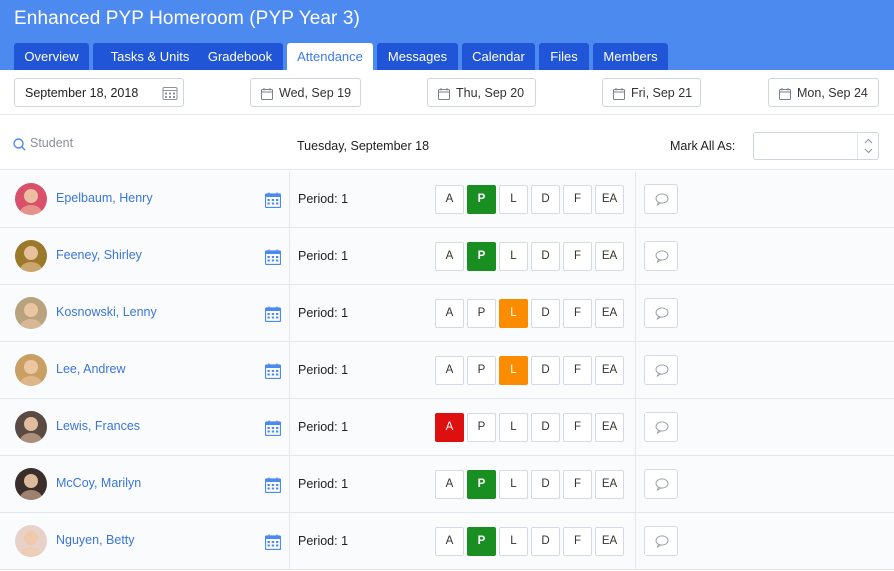  I want to click on student-name-link: Epelbaum, Henry, so click(104, 198).